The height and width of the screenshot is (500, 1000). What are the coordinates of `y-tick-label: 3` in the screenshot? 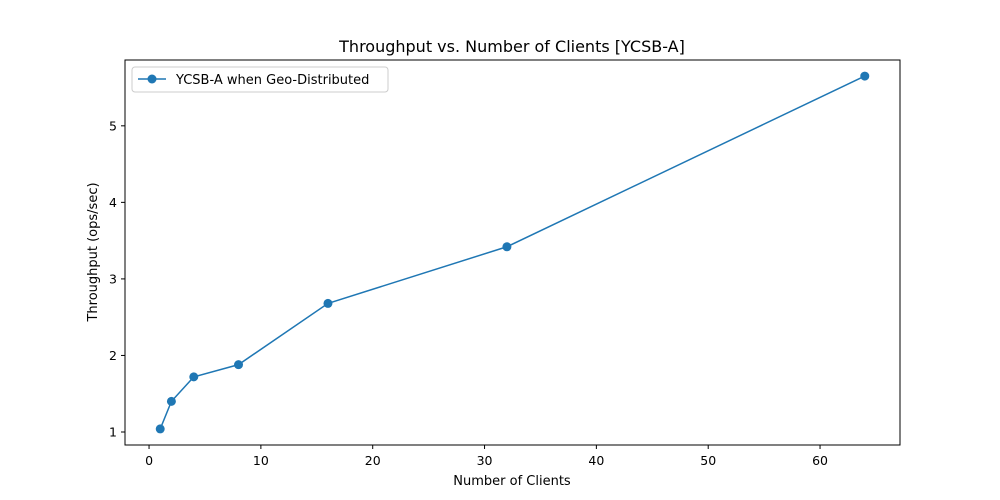 It's located at (113, 278).